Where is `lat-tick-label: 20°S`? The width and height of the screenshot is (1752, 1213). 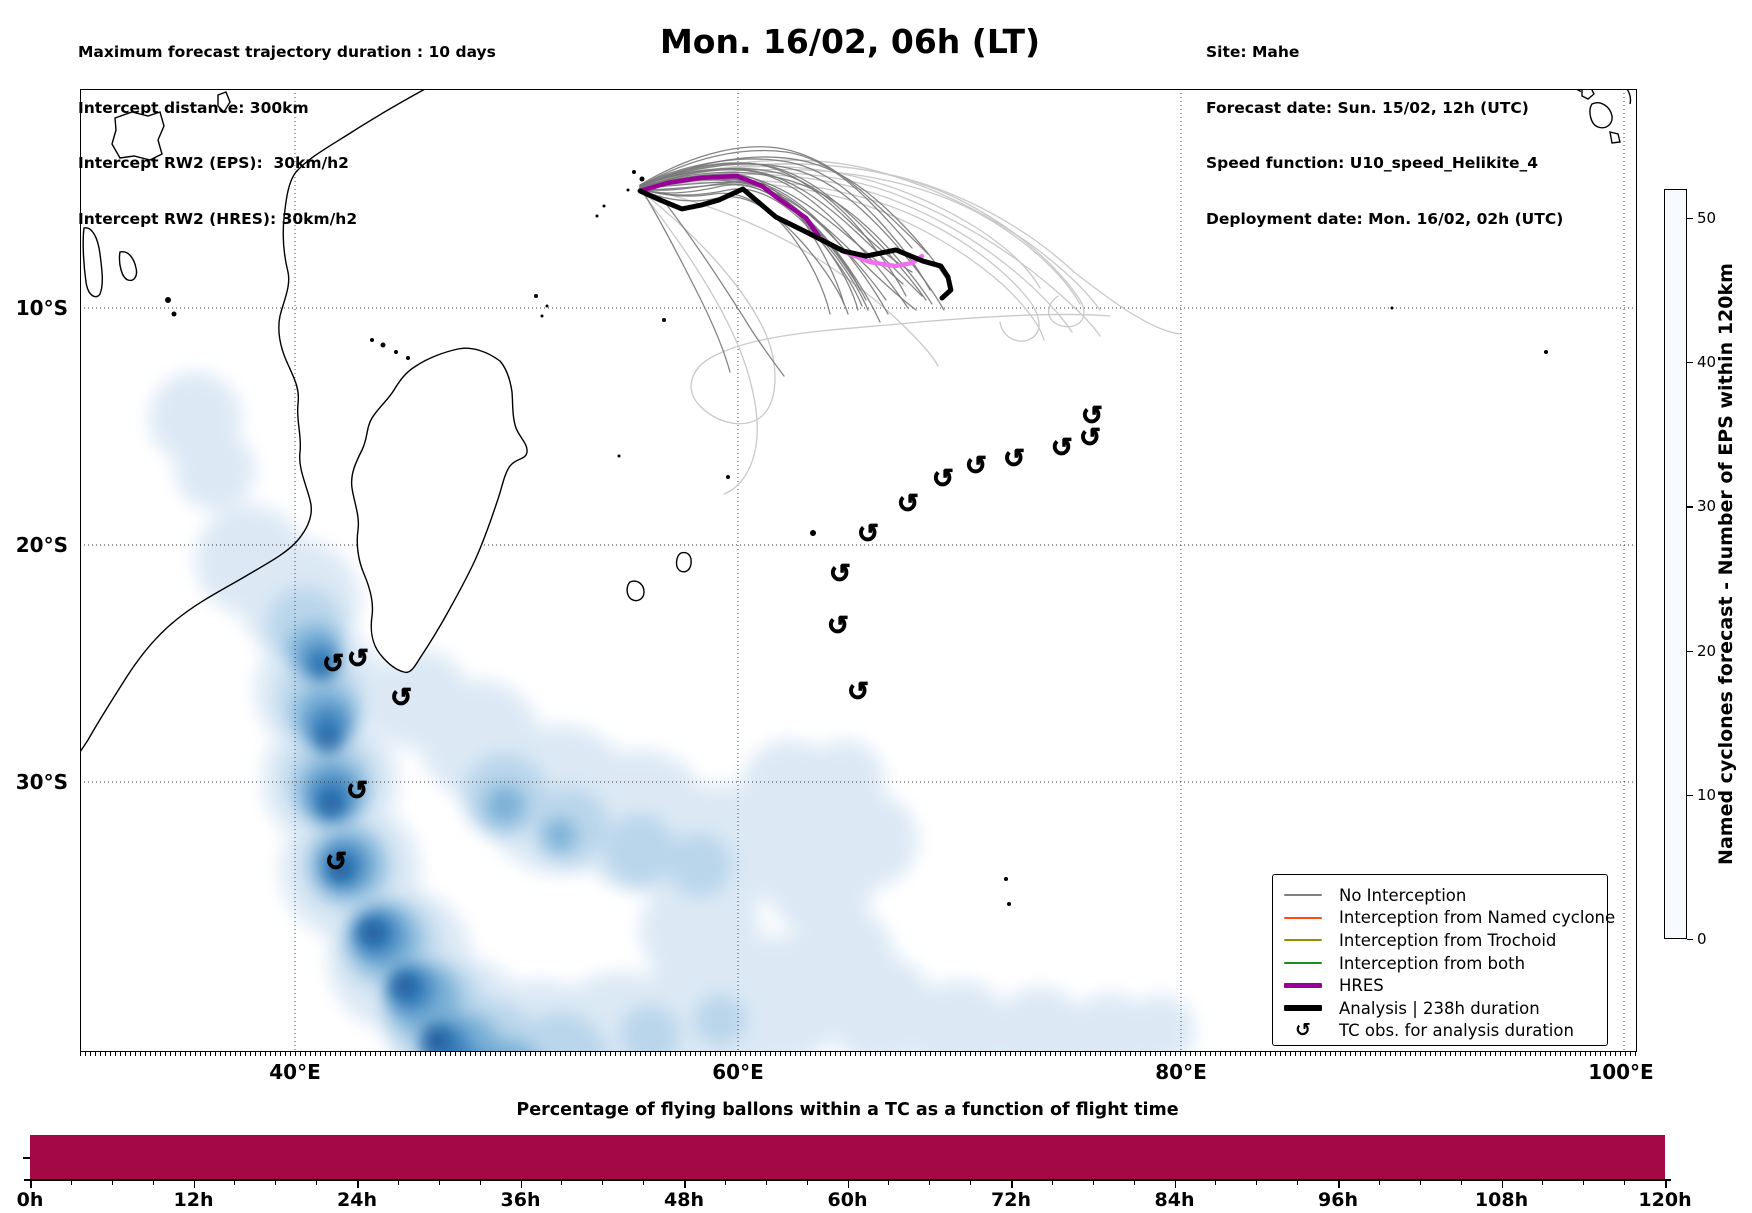
lat-tick-label: 20°S is located at coordinates (41, 545).